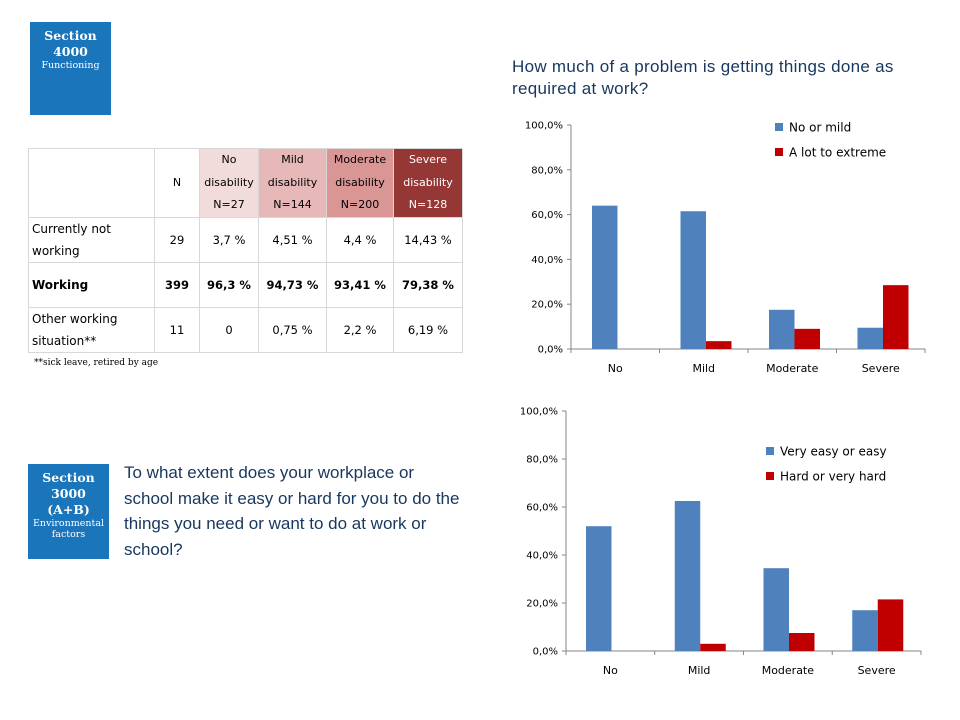 The height and width of the screenshot is (720, 960). I want to click on header-no-disability: No disability N=27, so click(229, 183).